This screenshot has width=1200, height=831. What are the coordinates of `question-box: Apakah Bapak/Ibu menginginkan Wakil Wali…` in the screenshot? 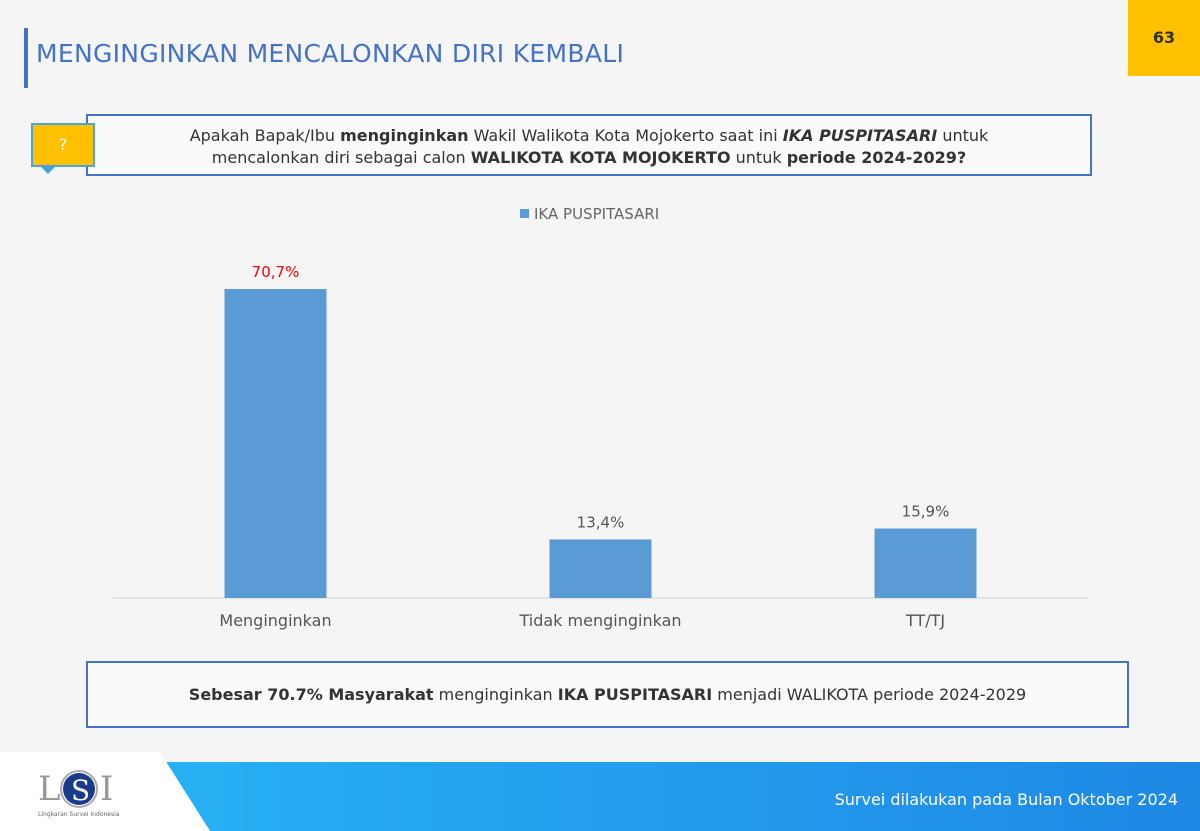 It's located at (589, 145).